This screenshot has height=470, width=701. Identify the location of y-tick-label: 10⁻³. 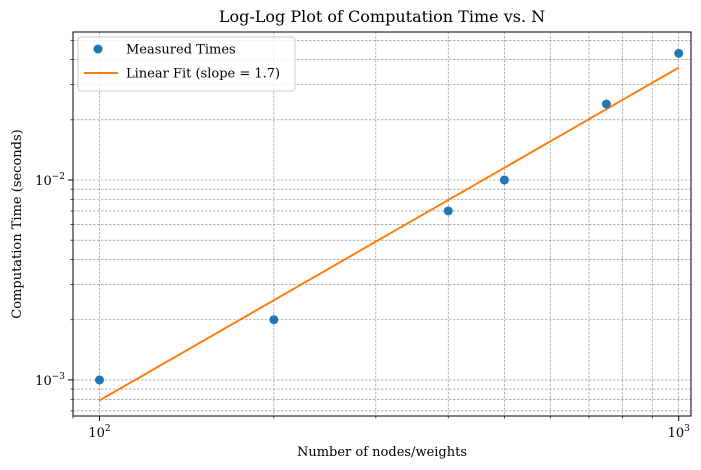
(50, 380).